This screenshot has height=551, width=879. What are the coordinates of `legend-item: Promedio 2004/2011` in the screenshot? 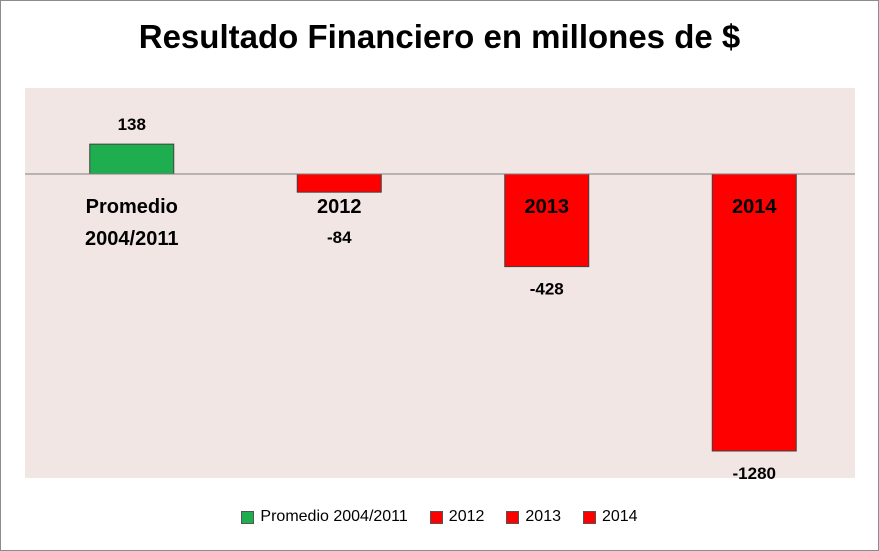 It's located at (324, 517).